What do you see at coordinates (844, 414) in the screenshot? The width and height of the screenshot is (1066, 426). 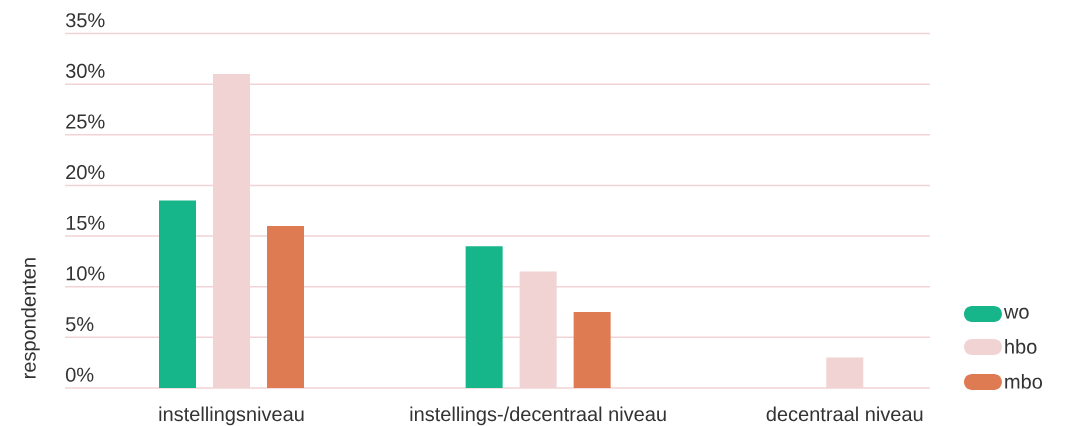 I see `x-tick-label: decentraal niveau` at bounding box center [844, 414].